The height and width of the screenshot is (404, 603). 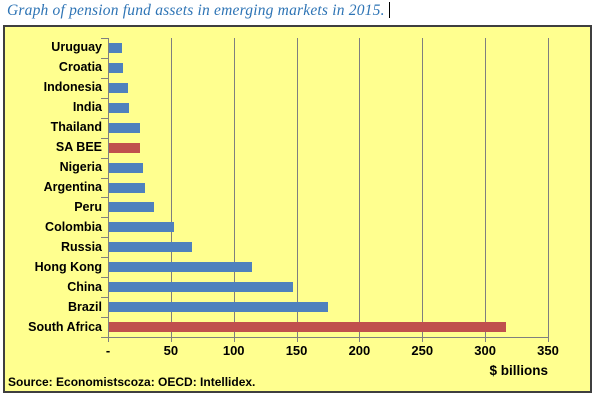 I want to click on x-tick-label: -, so click(x=108, y=350).